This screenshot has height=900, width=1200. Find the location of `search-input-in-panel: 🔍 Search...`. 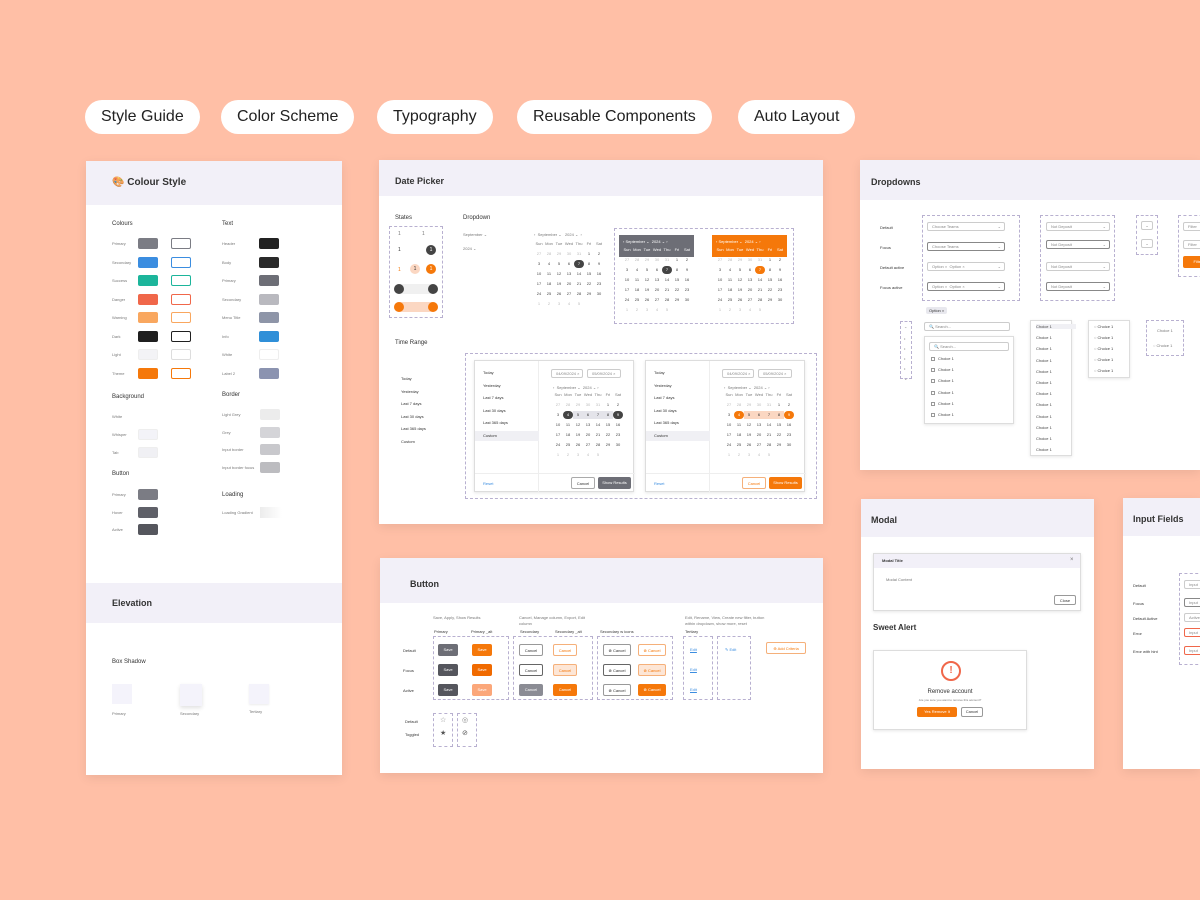

search-input-in-panel: 🔍 Search... is located at coordinates (969, 346).